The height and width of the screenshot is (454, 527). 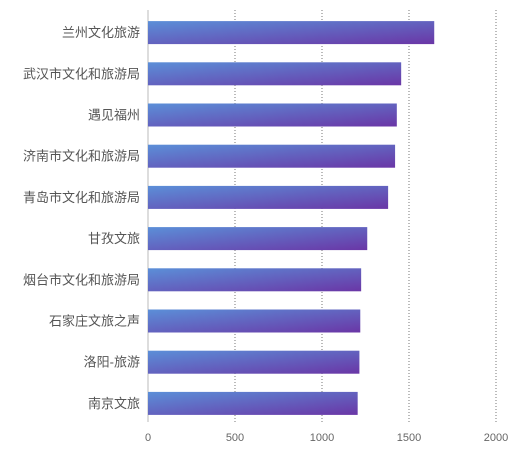 I want to click on category-label: 石家庄文旅之声, so click(x=94, y=321).